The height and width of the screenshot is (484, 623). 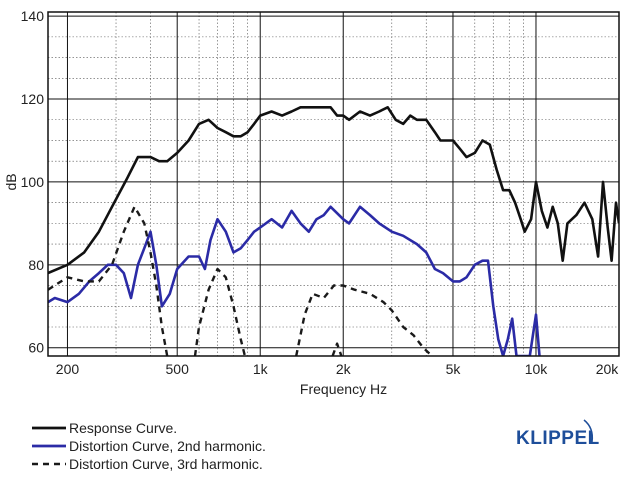 I want to click on logo-arc-icon, so click(x=588, y=431).